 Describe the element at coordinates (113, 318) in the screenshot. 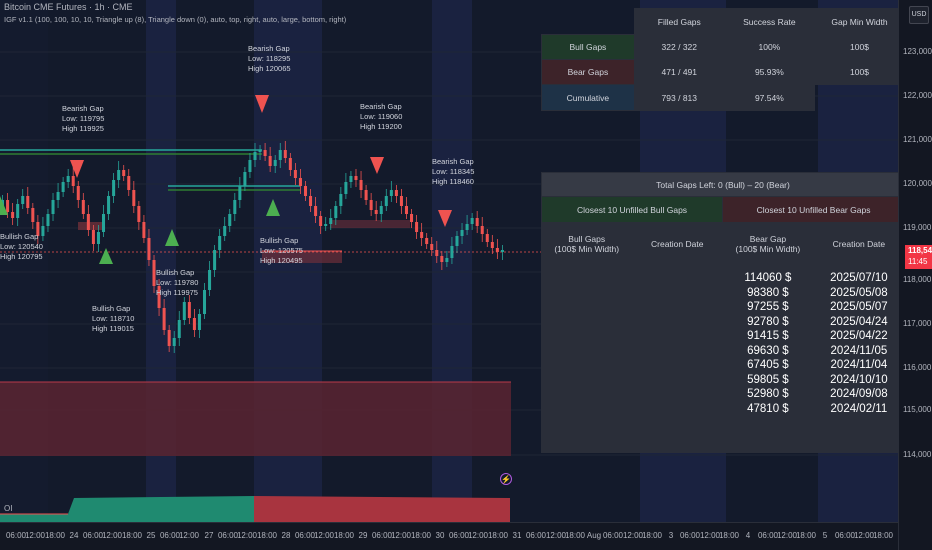

I see `gap-annotation: Bullish Gap Low: 118710 High 119015` at that location.